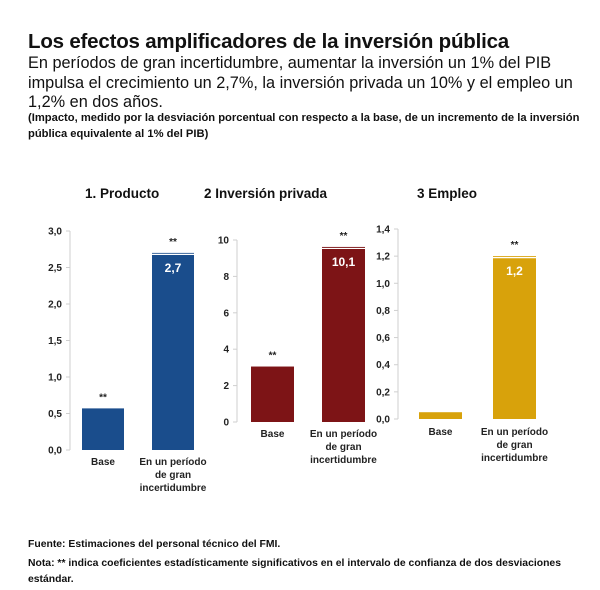 This screenshot has height=590, width=600. I want to click on panel-title: 3 Empleo, so click(447, 193).